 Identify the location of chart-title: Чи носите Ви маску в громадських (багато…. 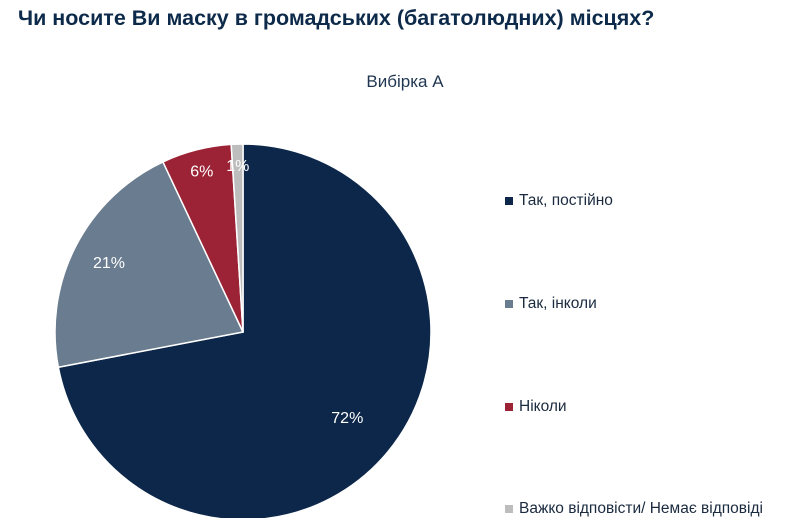
(336, 18).